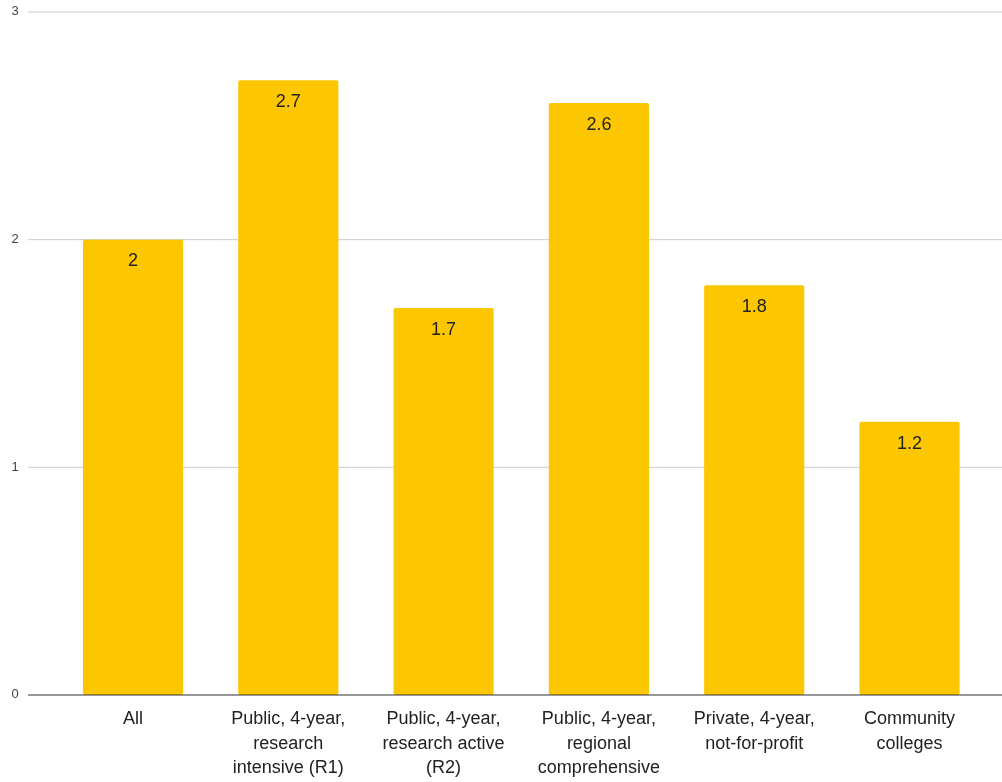 The width and height of the screenshot is (1002, 782). I want to click on x-tick-label: All, so click(133, 717).